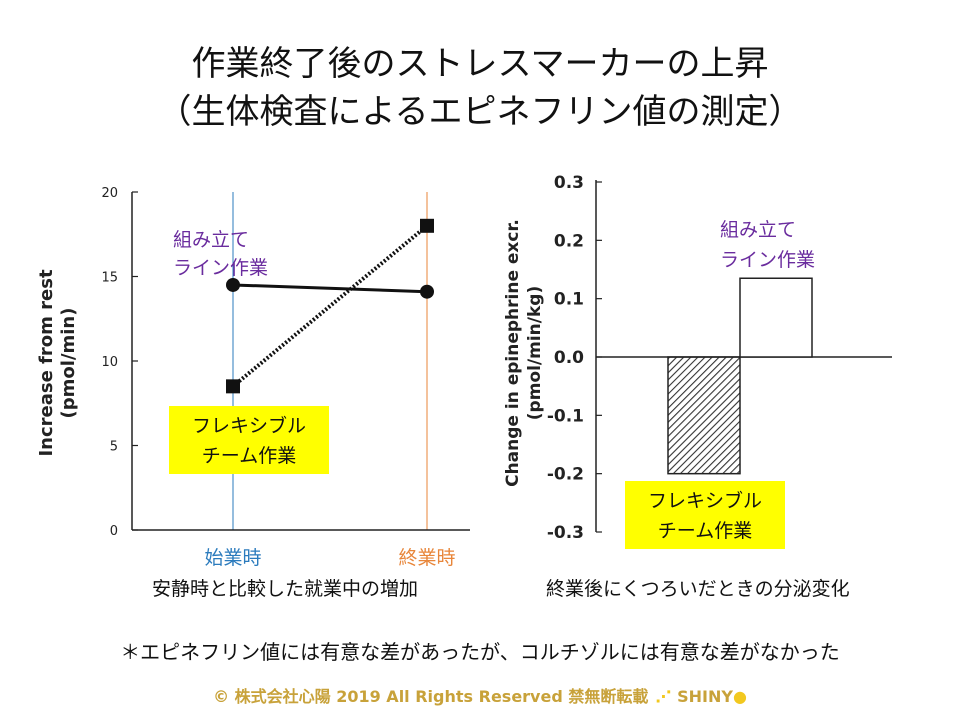  Describe the element at coordinates (705, 531) in the screenshot. I see `bar-label-line: チーム作業` at that location.